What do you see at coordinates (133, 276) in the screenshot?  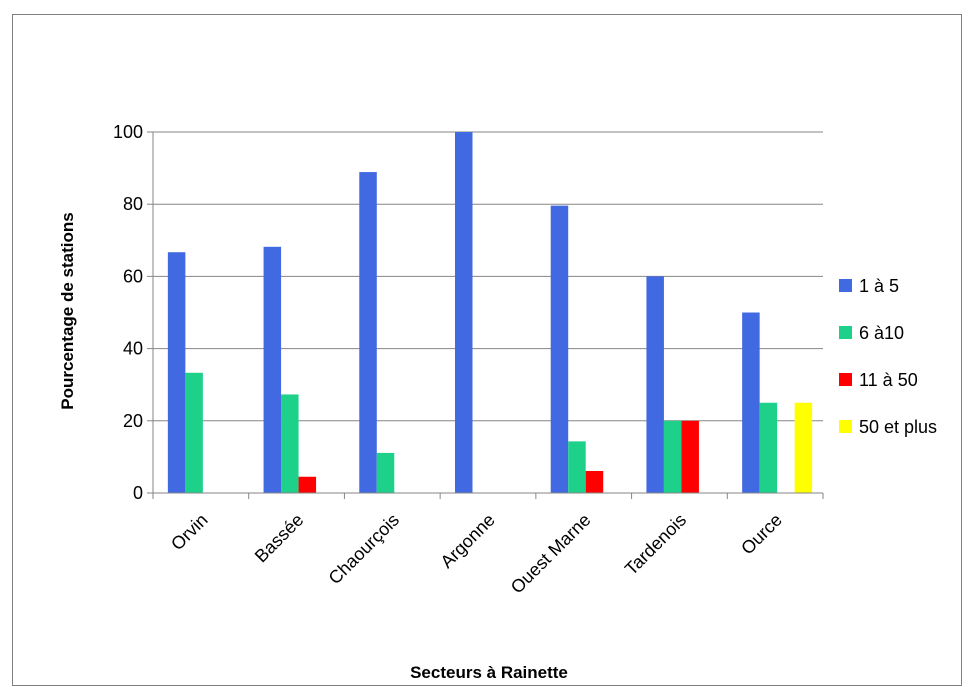 I see `y-tick-label: 60` at bounding box center [133, 276].